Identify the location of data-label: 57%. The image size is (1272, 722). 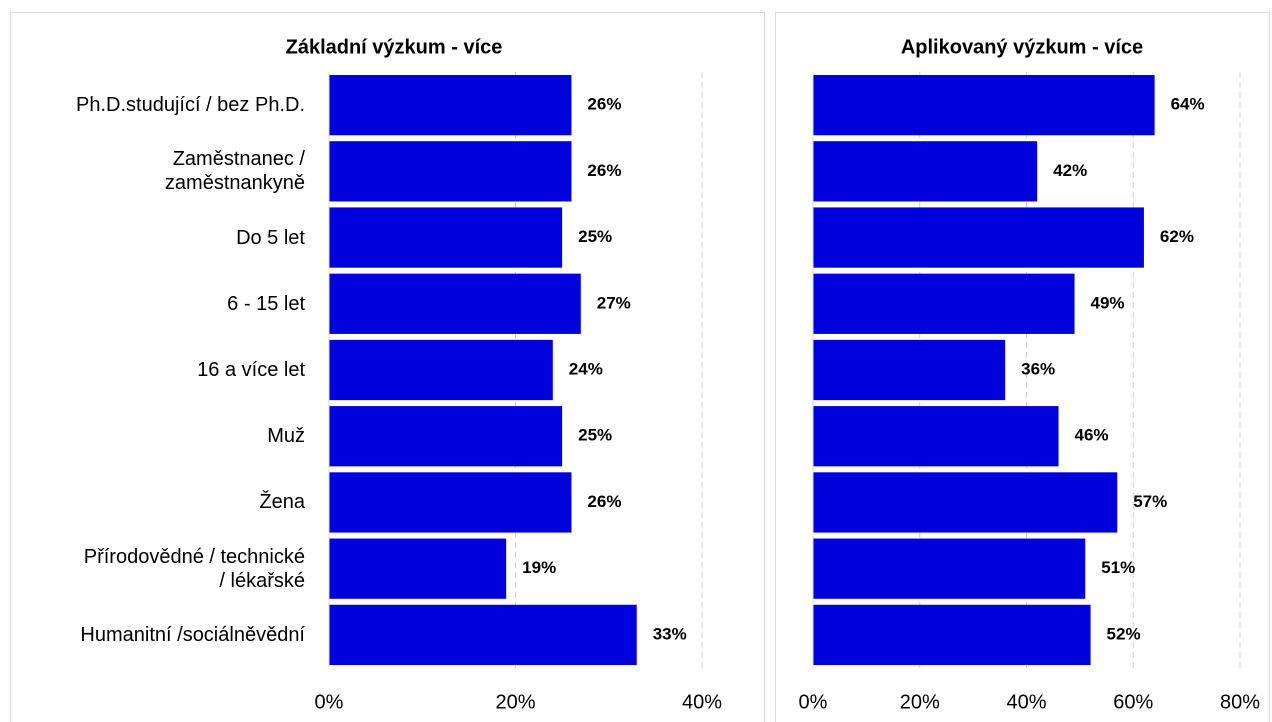
(1150, 501).